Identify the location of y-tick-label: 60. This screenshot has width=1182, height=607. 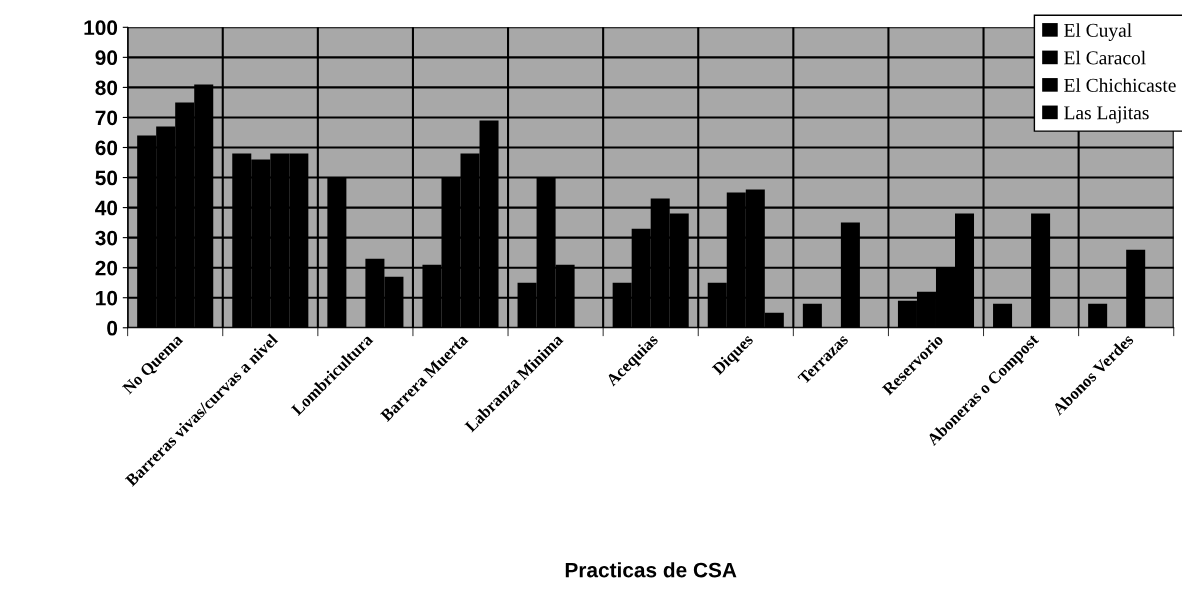
(106, 148).